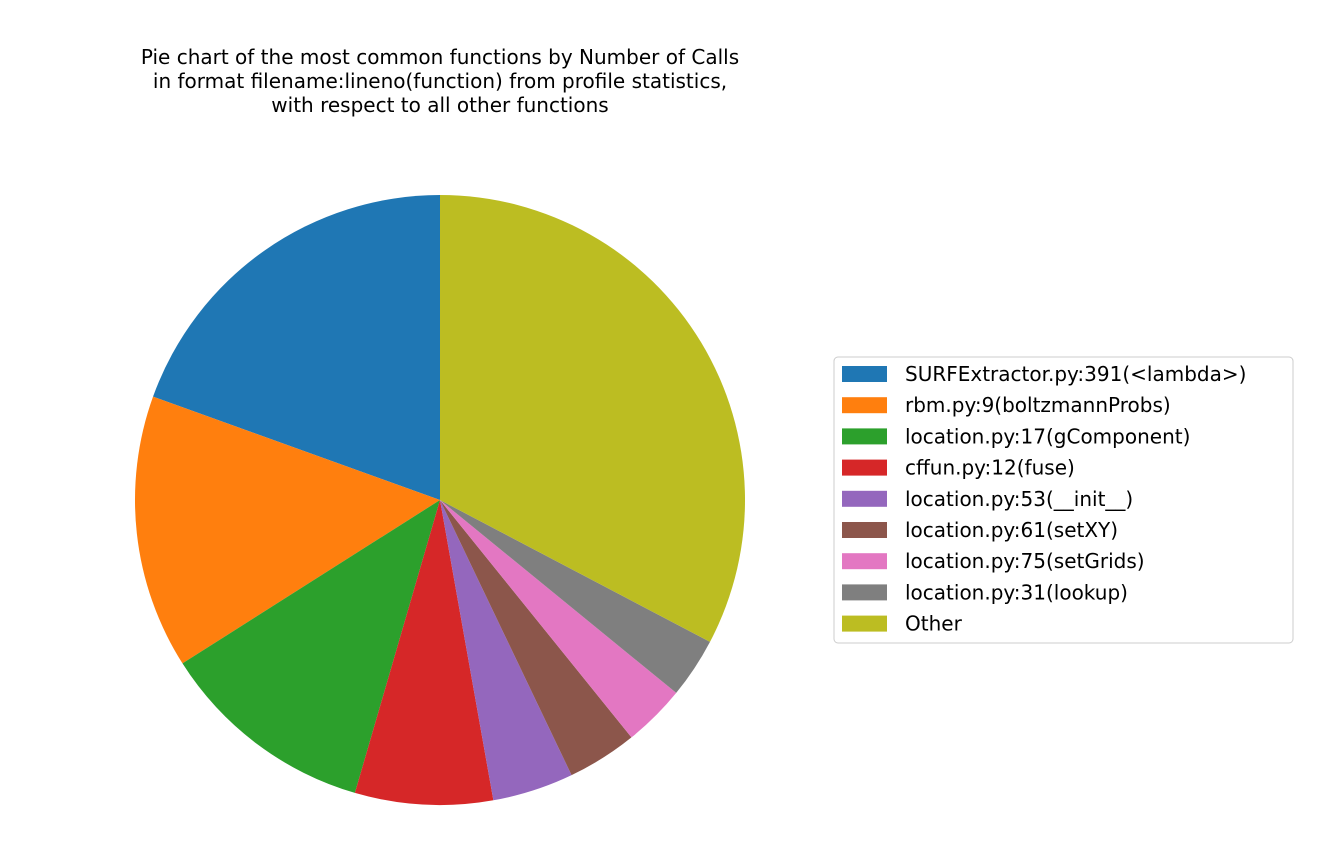  Describe the element at coordinates (1025, 561) in the screenshot. I see `legend-label-7: location.py:75(setGrids)` at that location.